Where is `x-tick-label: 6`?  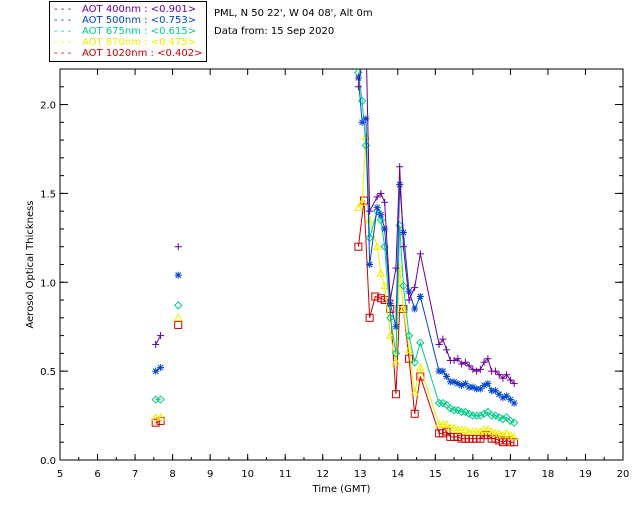
x-tick-label: 6 is located at coordinates (97, 474).